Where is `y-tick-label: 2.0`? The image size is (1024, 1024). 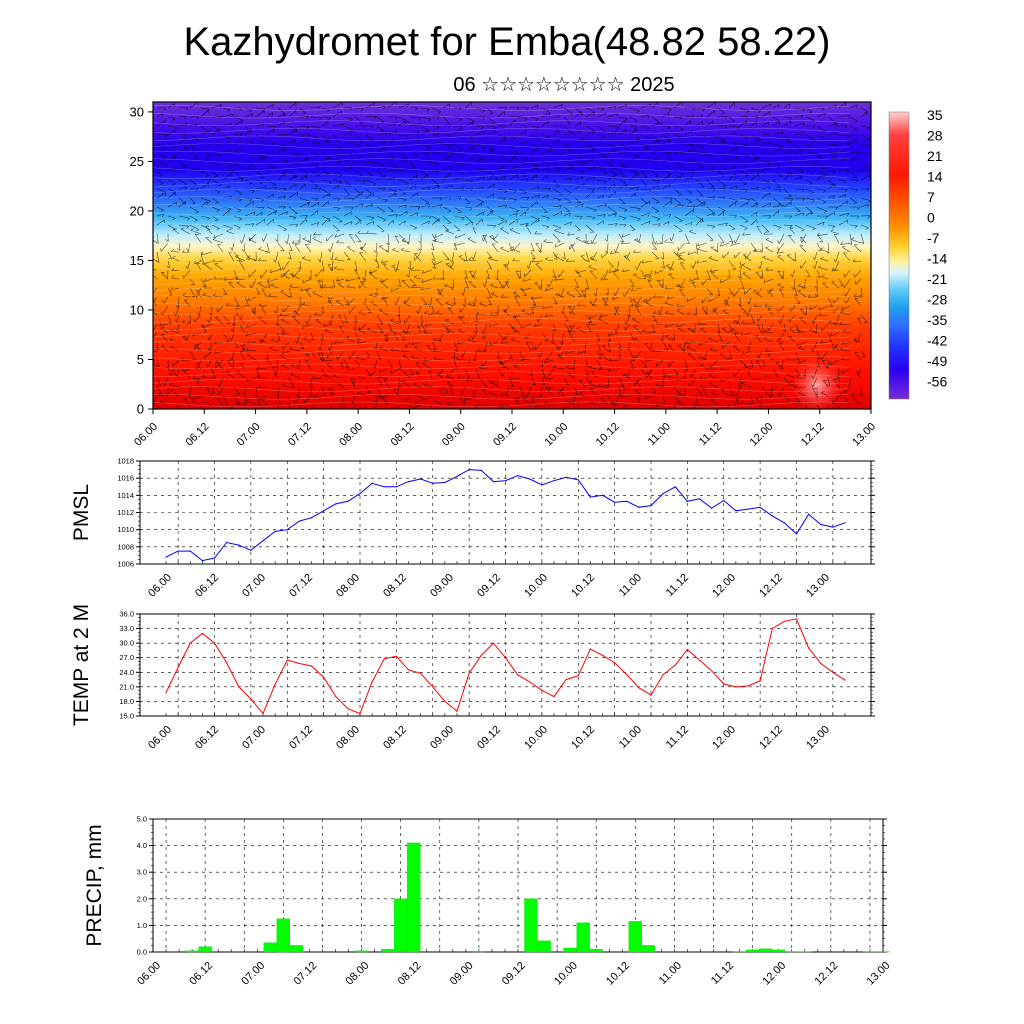 y-tick-label: 2.0 is located at coordinates (142, 898).